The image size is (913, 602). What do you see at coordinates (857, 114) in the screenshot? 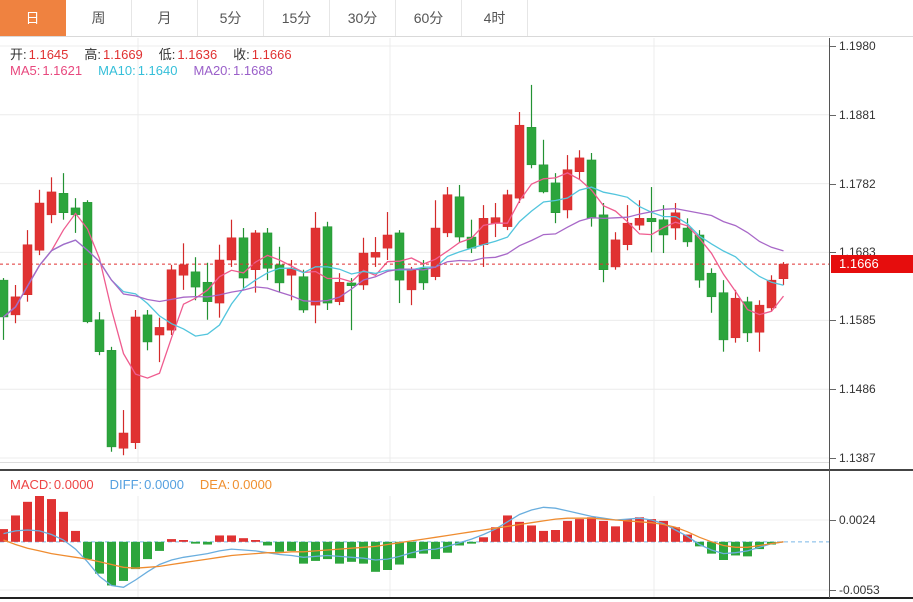
I see `price-tick-label: 1.1881` at bounding box center [857, 114].